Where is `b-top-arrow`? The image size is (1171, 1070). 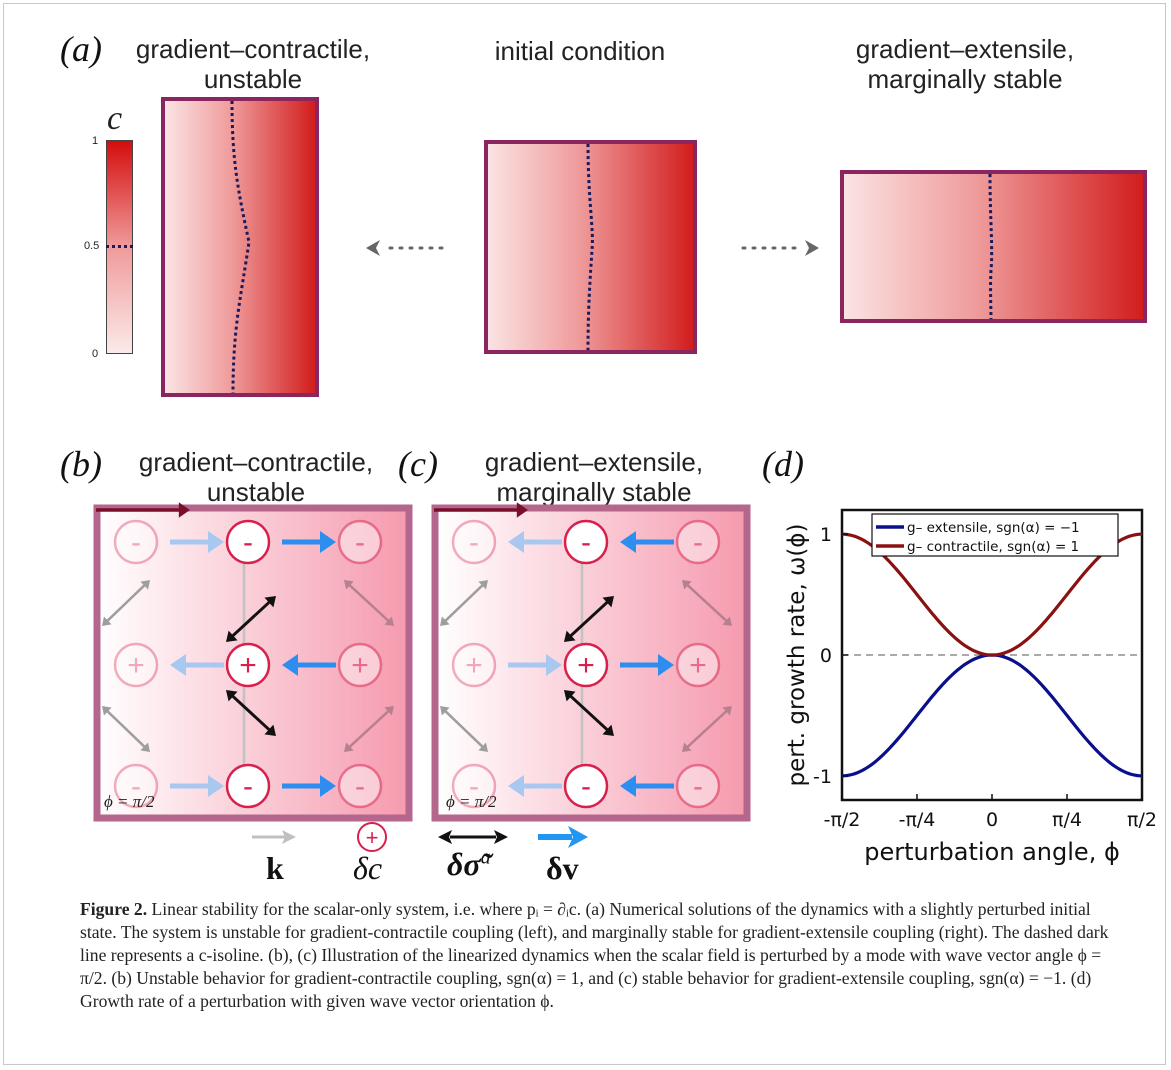
b-top-arrow is located at coordinates (143, 510).